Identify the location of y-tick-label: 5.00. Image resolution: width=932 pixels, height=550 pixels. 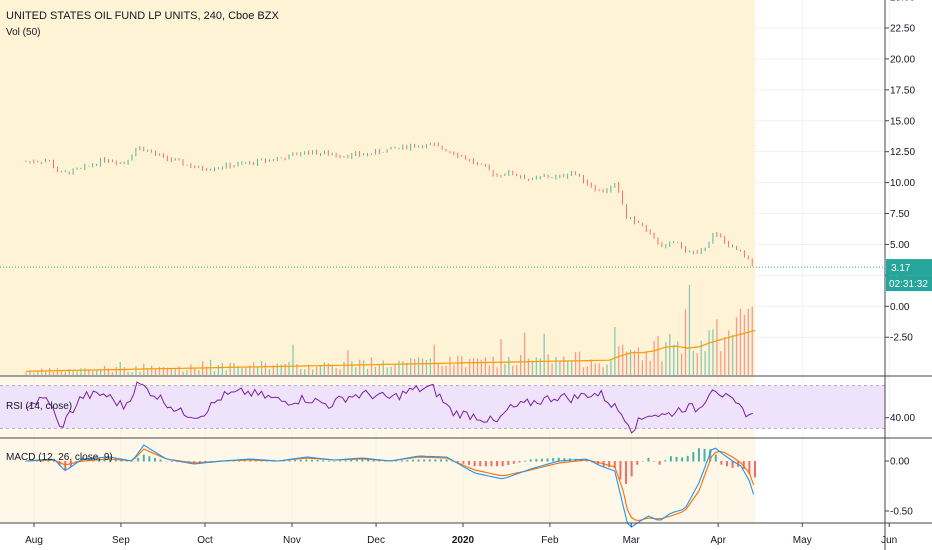
(900, 245).